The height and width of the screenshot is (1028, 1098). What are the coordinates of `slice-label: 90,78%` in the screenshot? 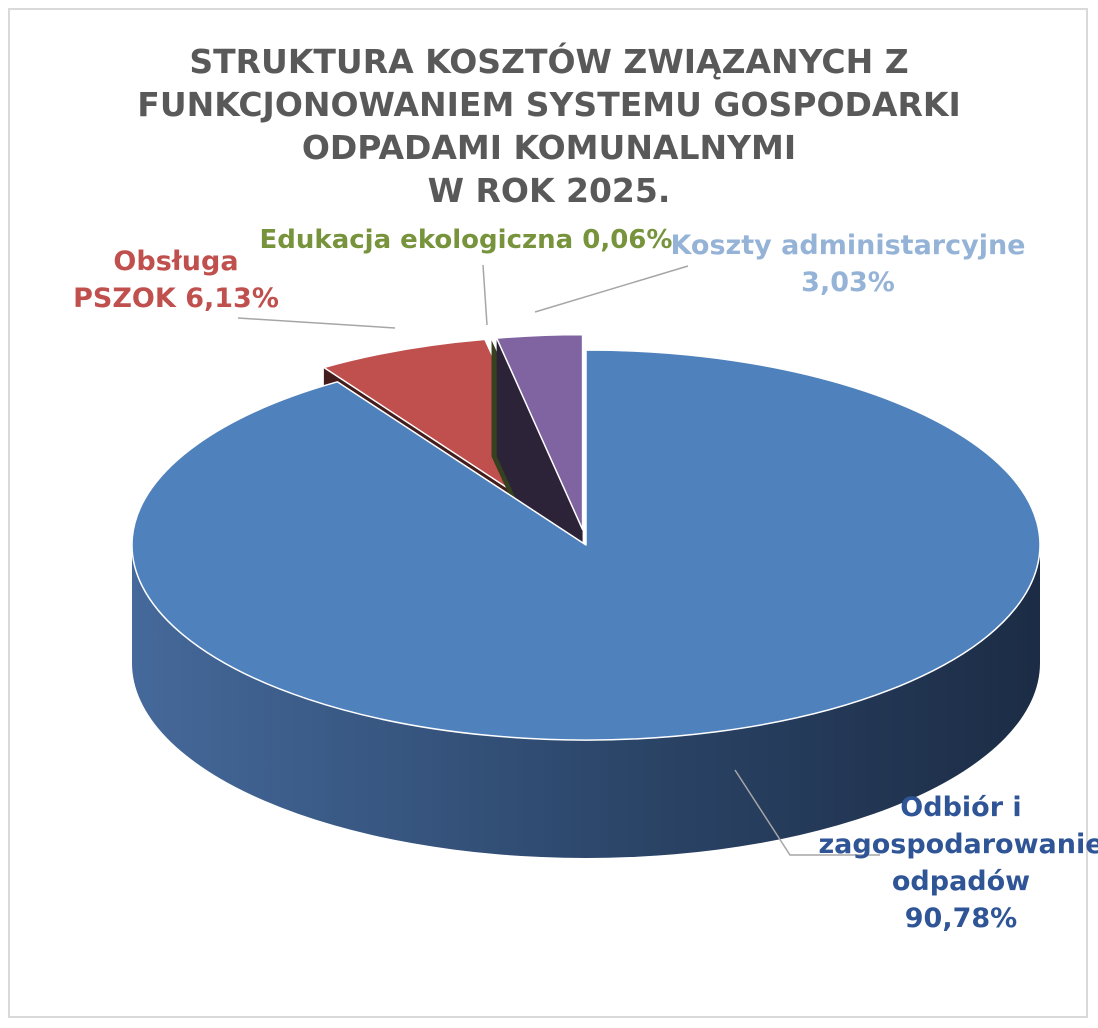 It's located at (961, 918).